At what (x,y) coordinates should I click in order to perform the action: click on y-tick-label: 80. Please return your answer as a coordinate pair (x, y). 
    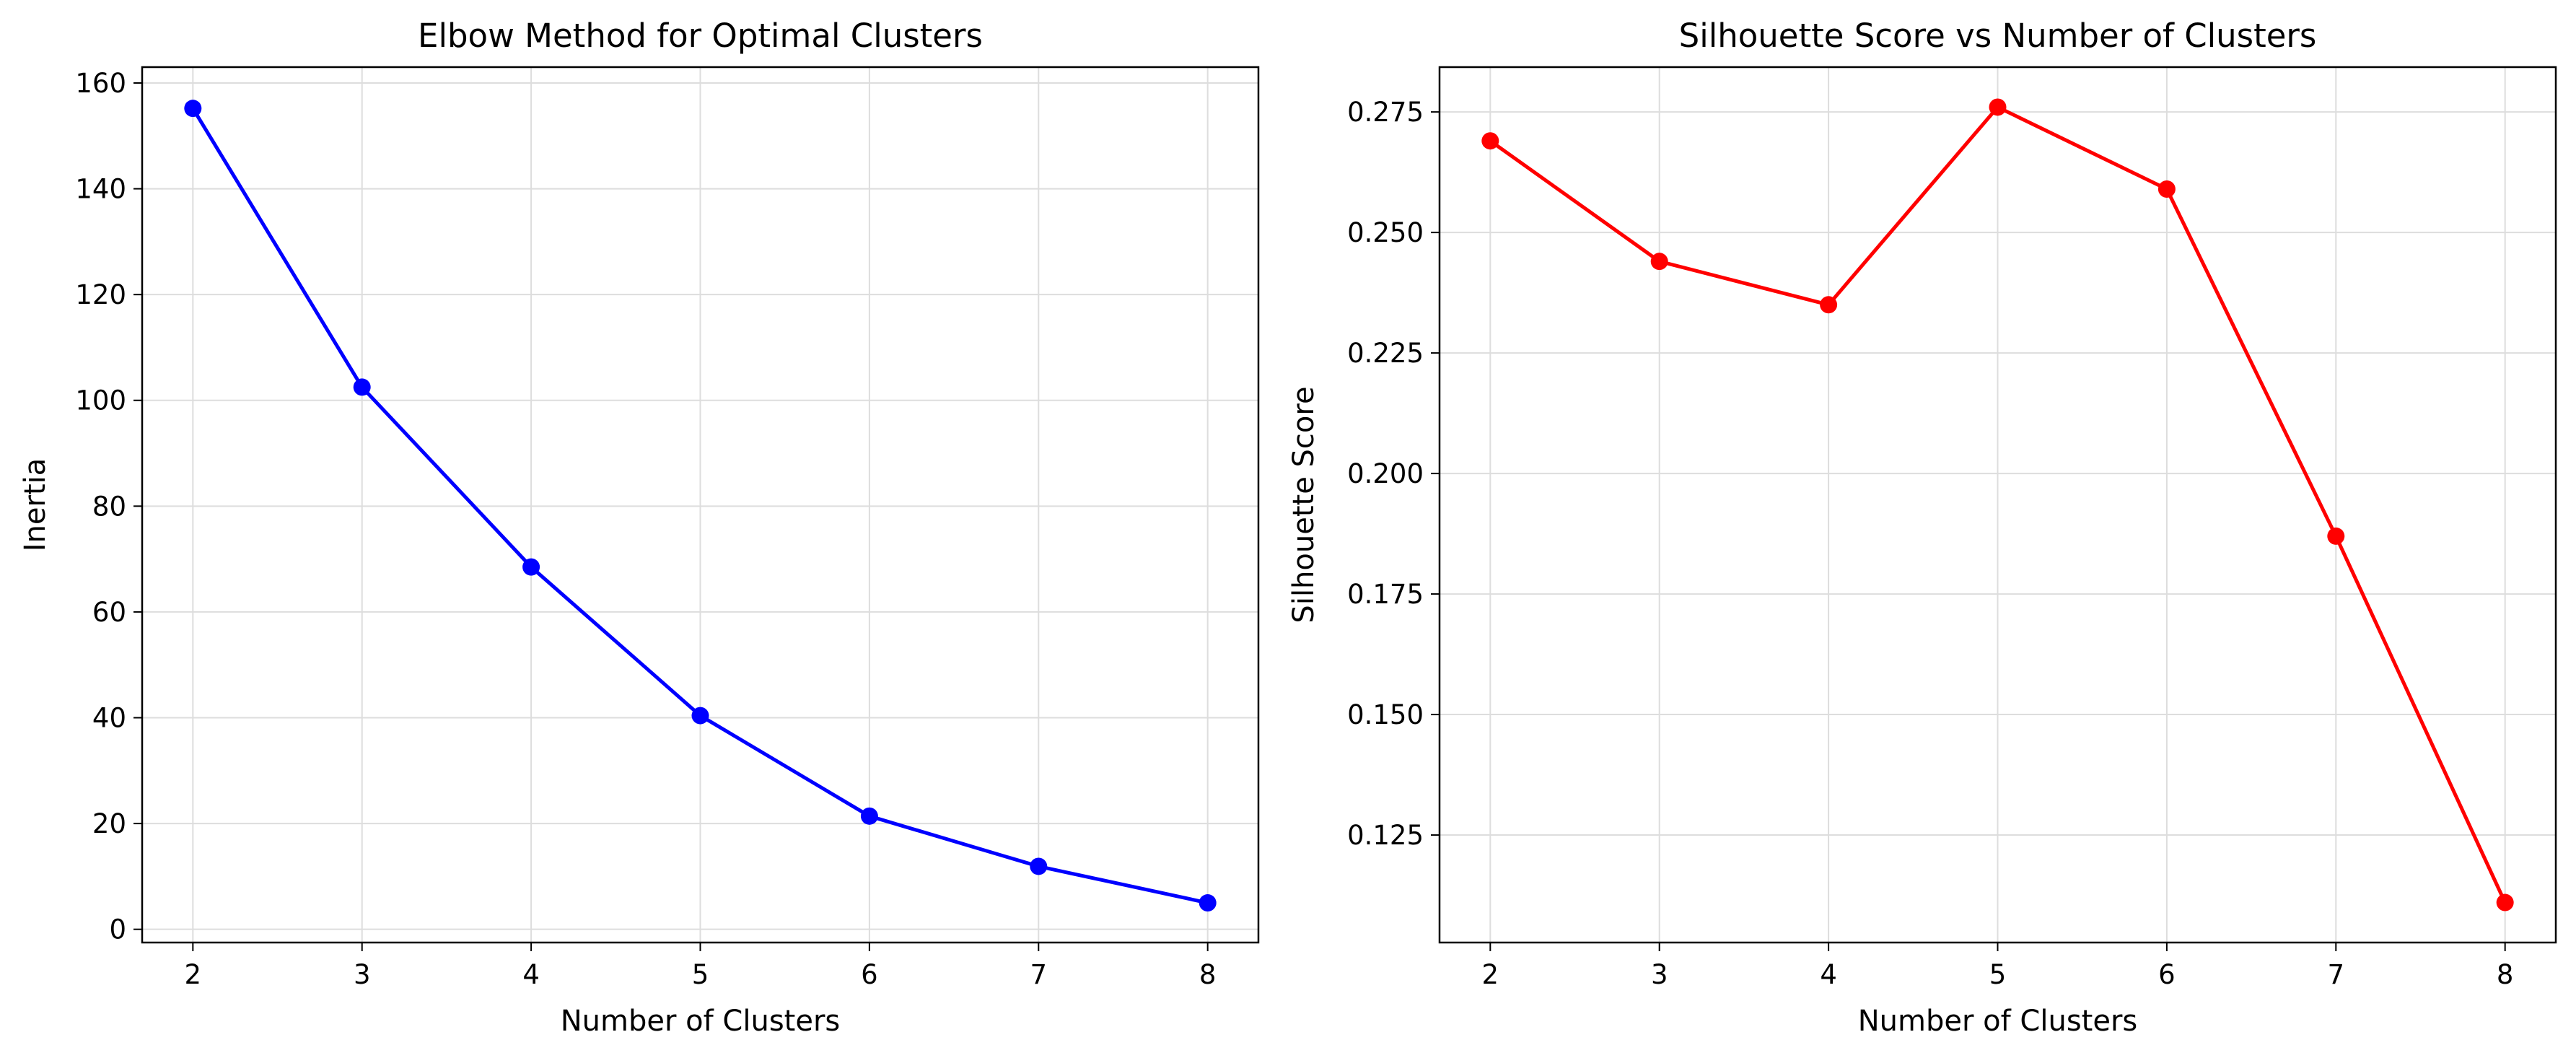
    Looking at the image, I should click on (109, 506).